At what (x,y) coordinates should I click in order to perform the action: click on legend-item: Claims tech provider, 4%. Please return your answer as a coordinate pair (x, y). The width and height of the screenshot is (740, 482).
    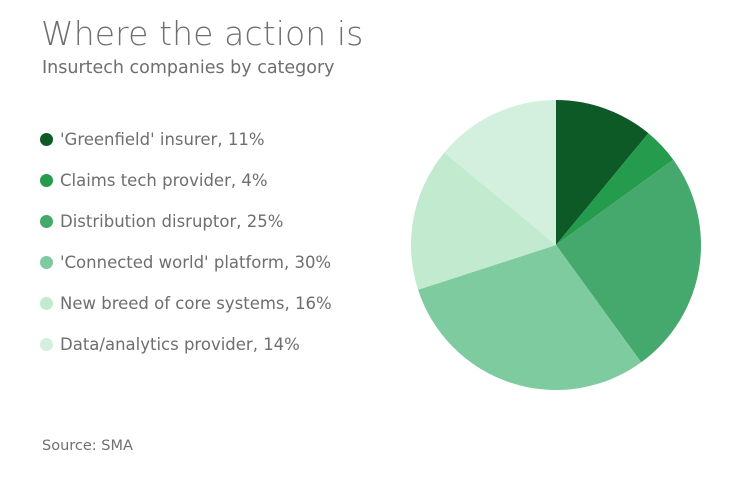
    Looking at the image, I should click on (220, 180).